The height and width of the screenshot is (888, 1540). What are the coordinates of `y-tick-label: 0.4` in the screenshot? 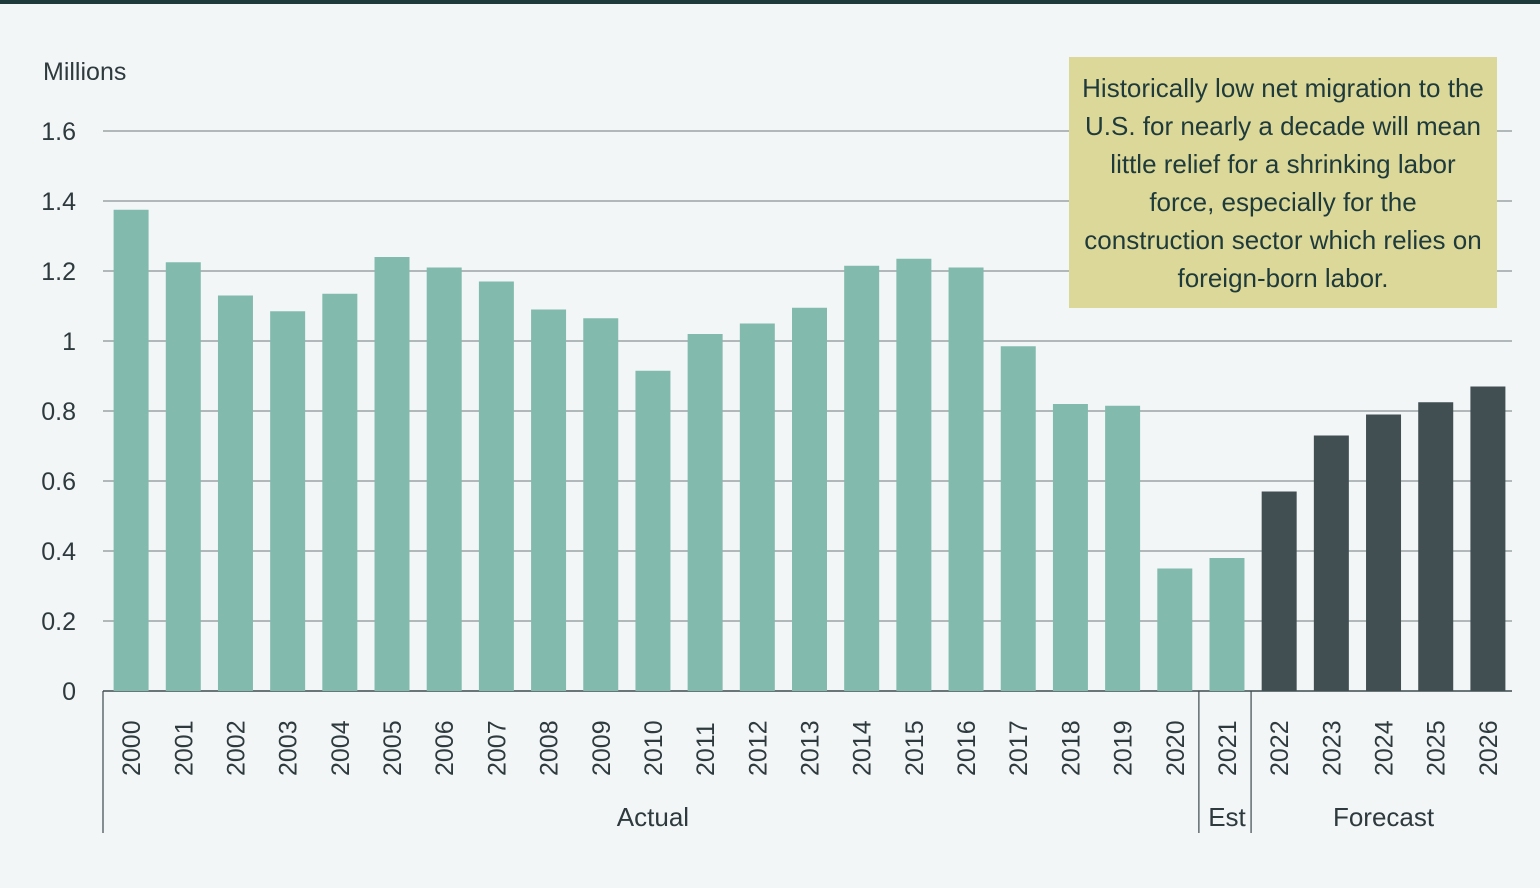 It's located at (58, 552).